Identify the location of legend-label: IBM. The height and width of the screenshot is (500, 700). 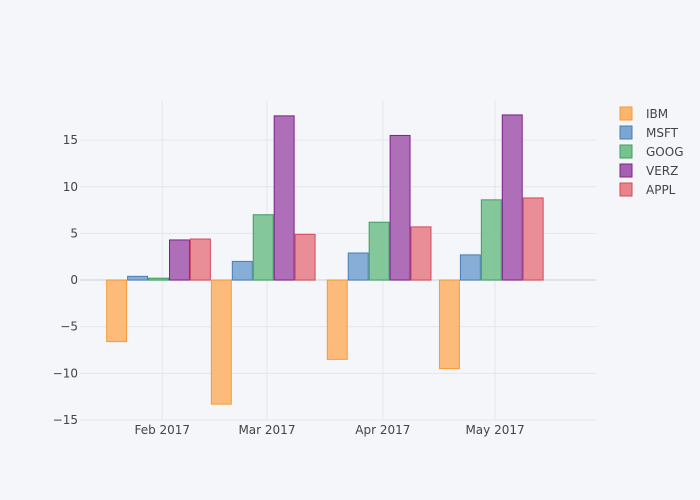
(657, 114).